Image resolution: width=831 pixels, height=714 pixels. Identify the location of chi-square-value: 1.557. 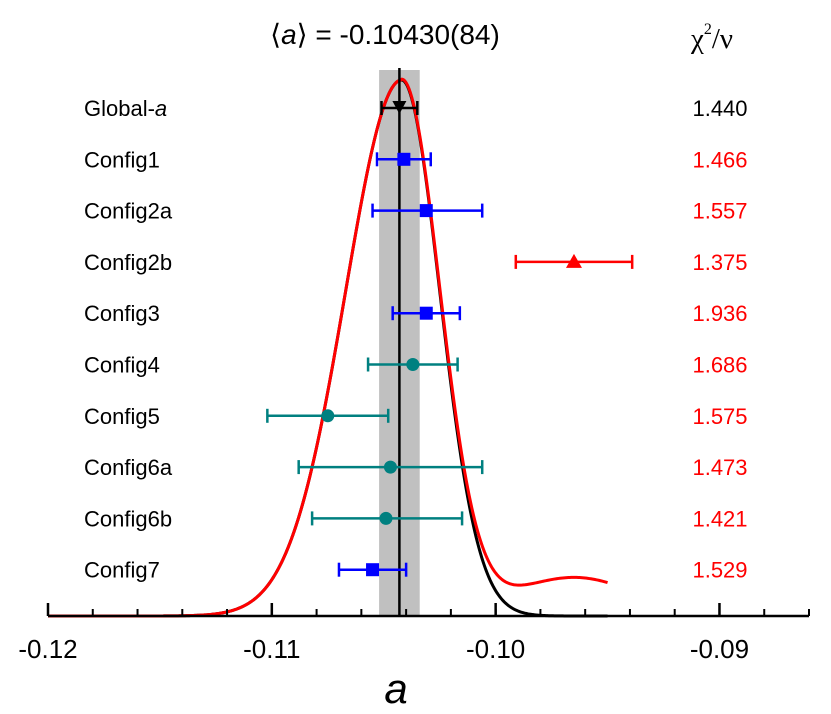
(719, 211).